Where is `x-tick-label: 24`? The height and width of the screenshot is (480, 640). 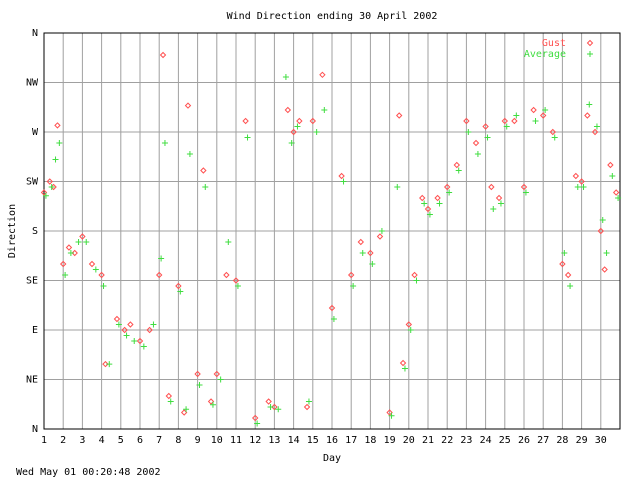
x-tick-label: 24 is located at coordinates (486, 440).